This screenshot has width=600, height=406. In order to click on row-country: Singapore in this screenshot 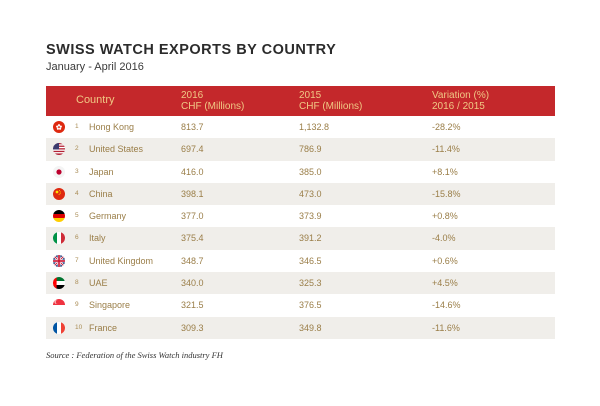, I will do `click(110, 305)`.